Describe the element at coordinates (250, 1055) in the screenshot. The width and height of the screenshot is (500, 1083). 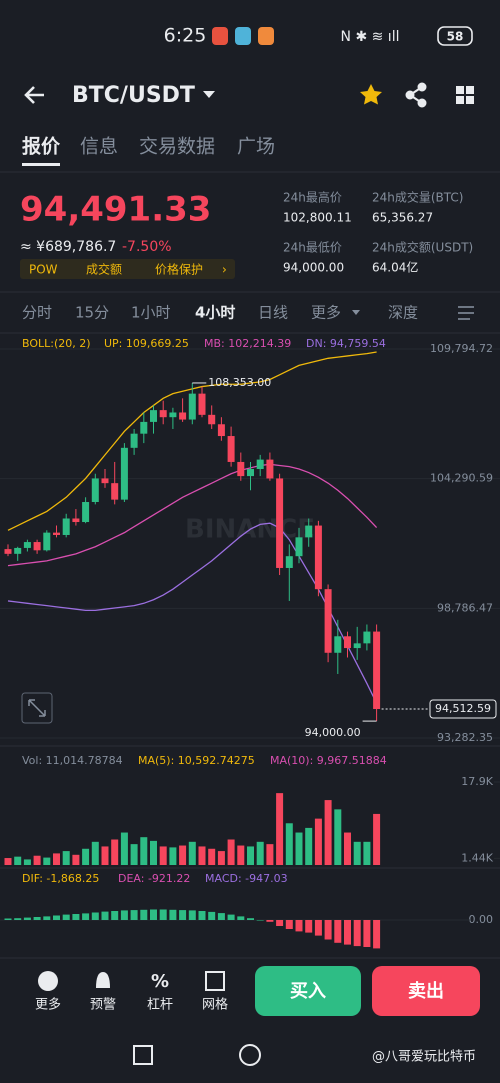
I see `nav-home` at that location.